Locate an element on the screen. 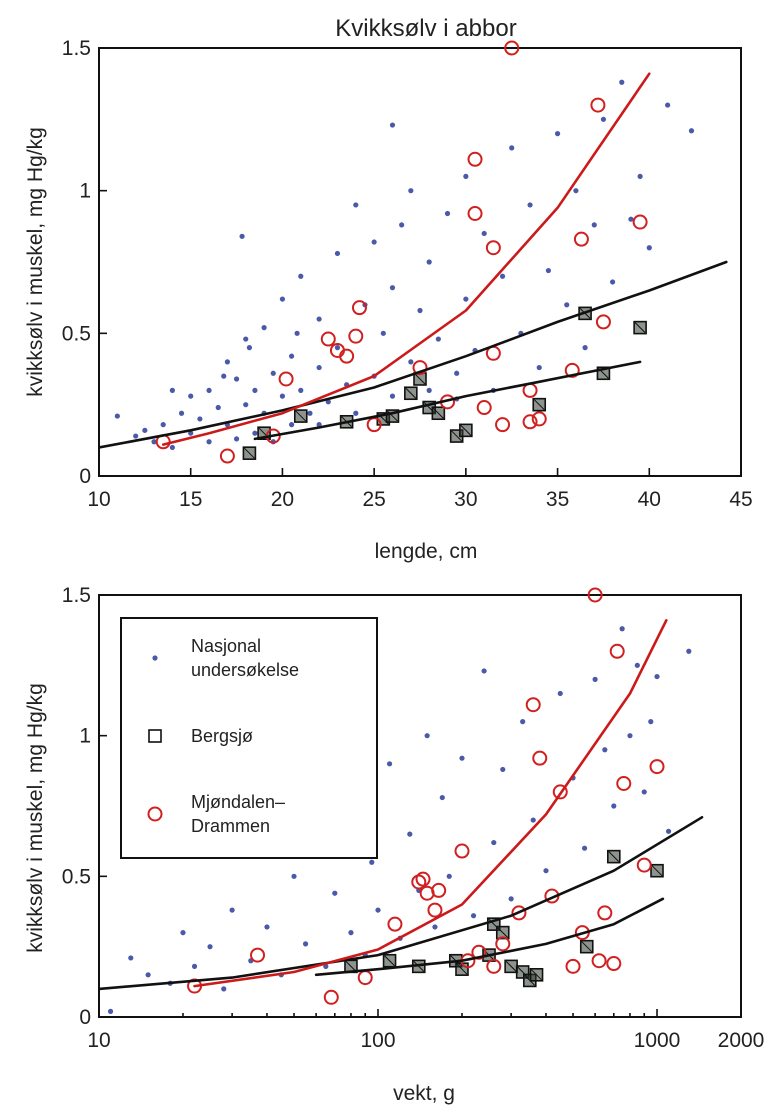  x-tick-label: 2000 is located at coordinates (741, 1040).